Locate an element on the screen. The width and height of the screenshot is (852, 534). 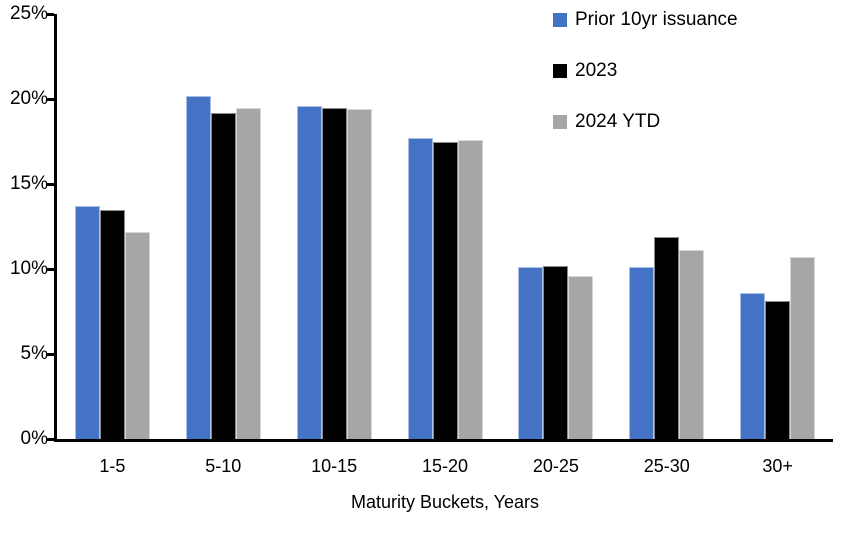
x-axis-tick-label-30+: 30+ is located at coordinates (777, 466).